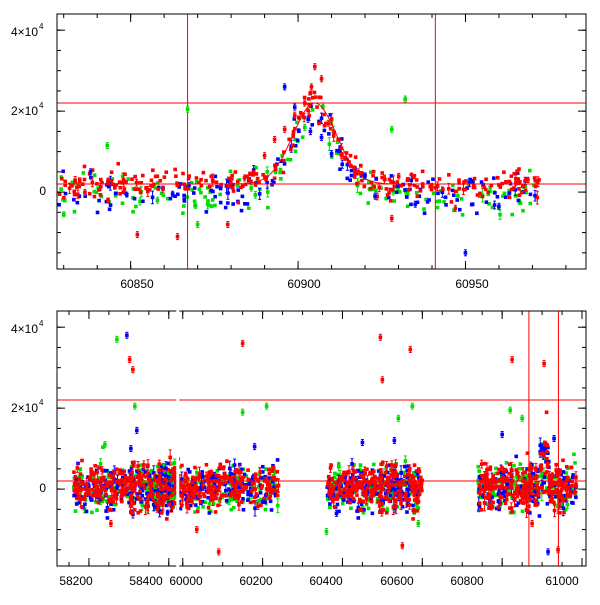 Image resolution: width=600 pixels, height=605 pixels. Describe the element at coordinates (256, 581) in the screenshot. I see `bottom-x-tick-label-60200: 60200` at that location.